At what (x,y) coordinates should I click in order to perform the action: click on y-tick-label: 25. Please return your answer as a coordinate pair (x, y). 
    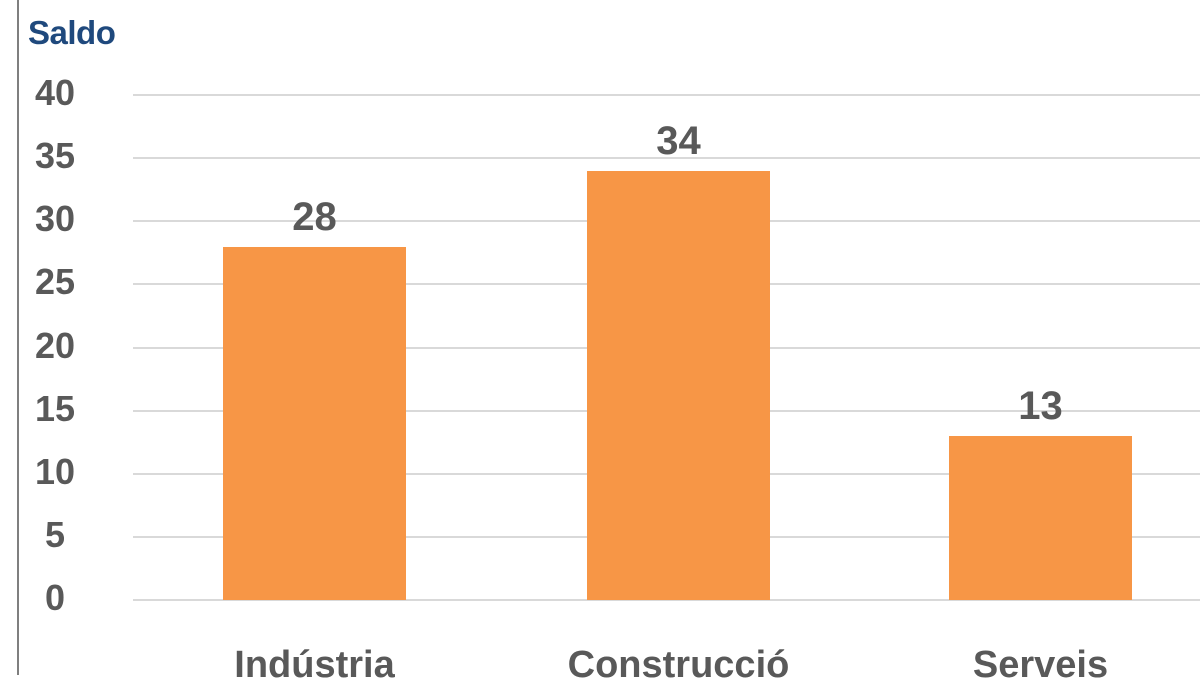
    Looking at the image, I should click on (55, 282).